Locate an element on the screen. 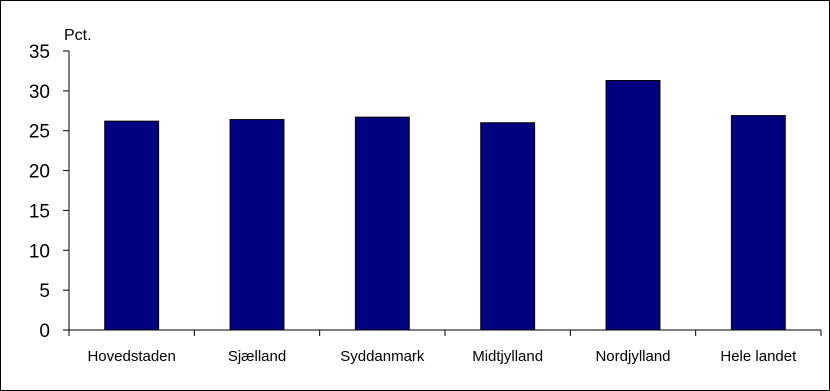  y-tick-label: 10 is located at coordinates (39, 251).